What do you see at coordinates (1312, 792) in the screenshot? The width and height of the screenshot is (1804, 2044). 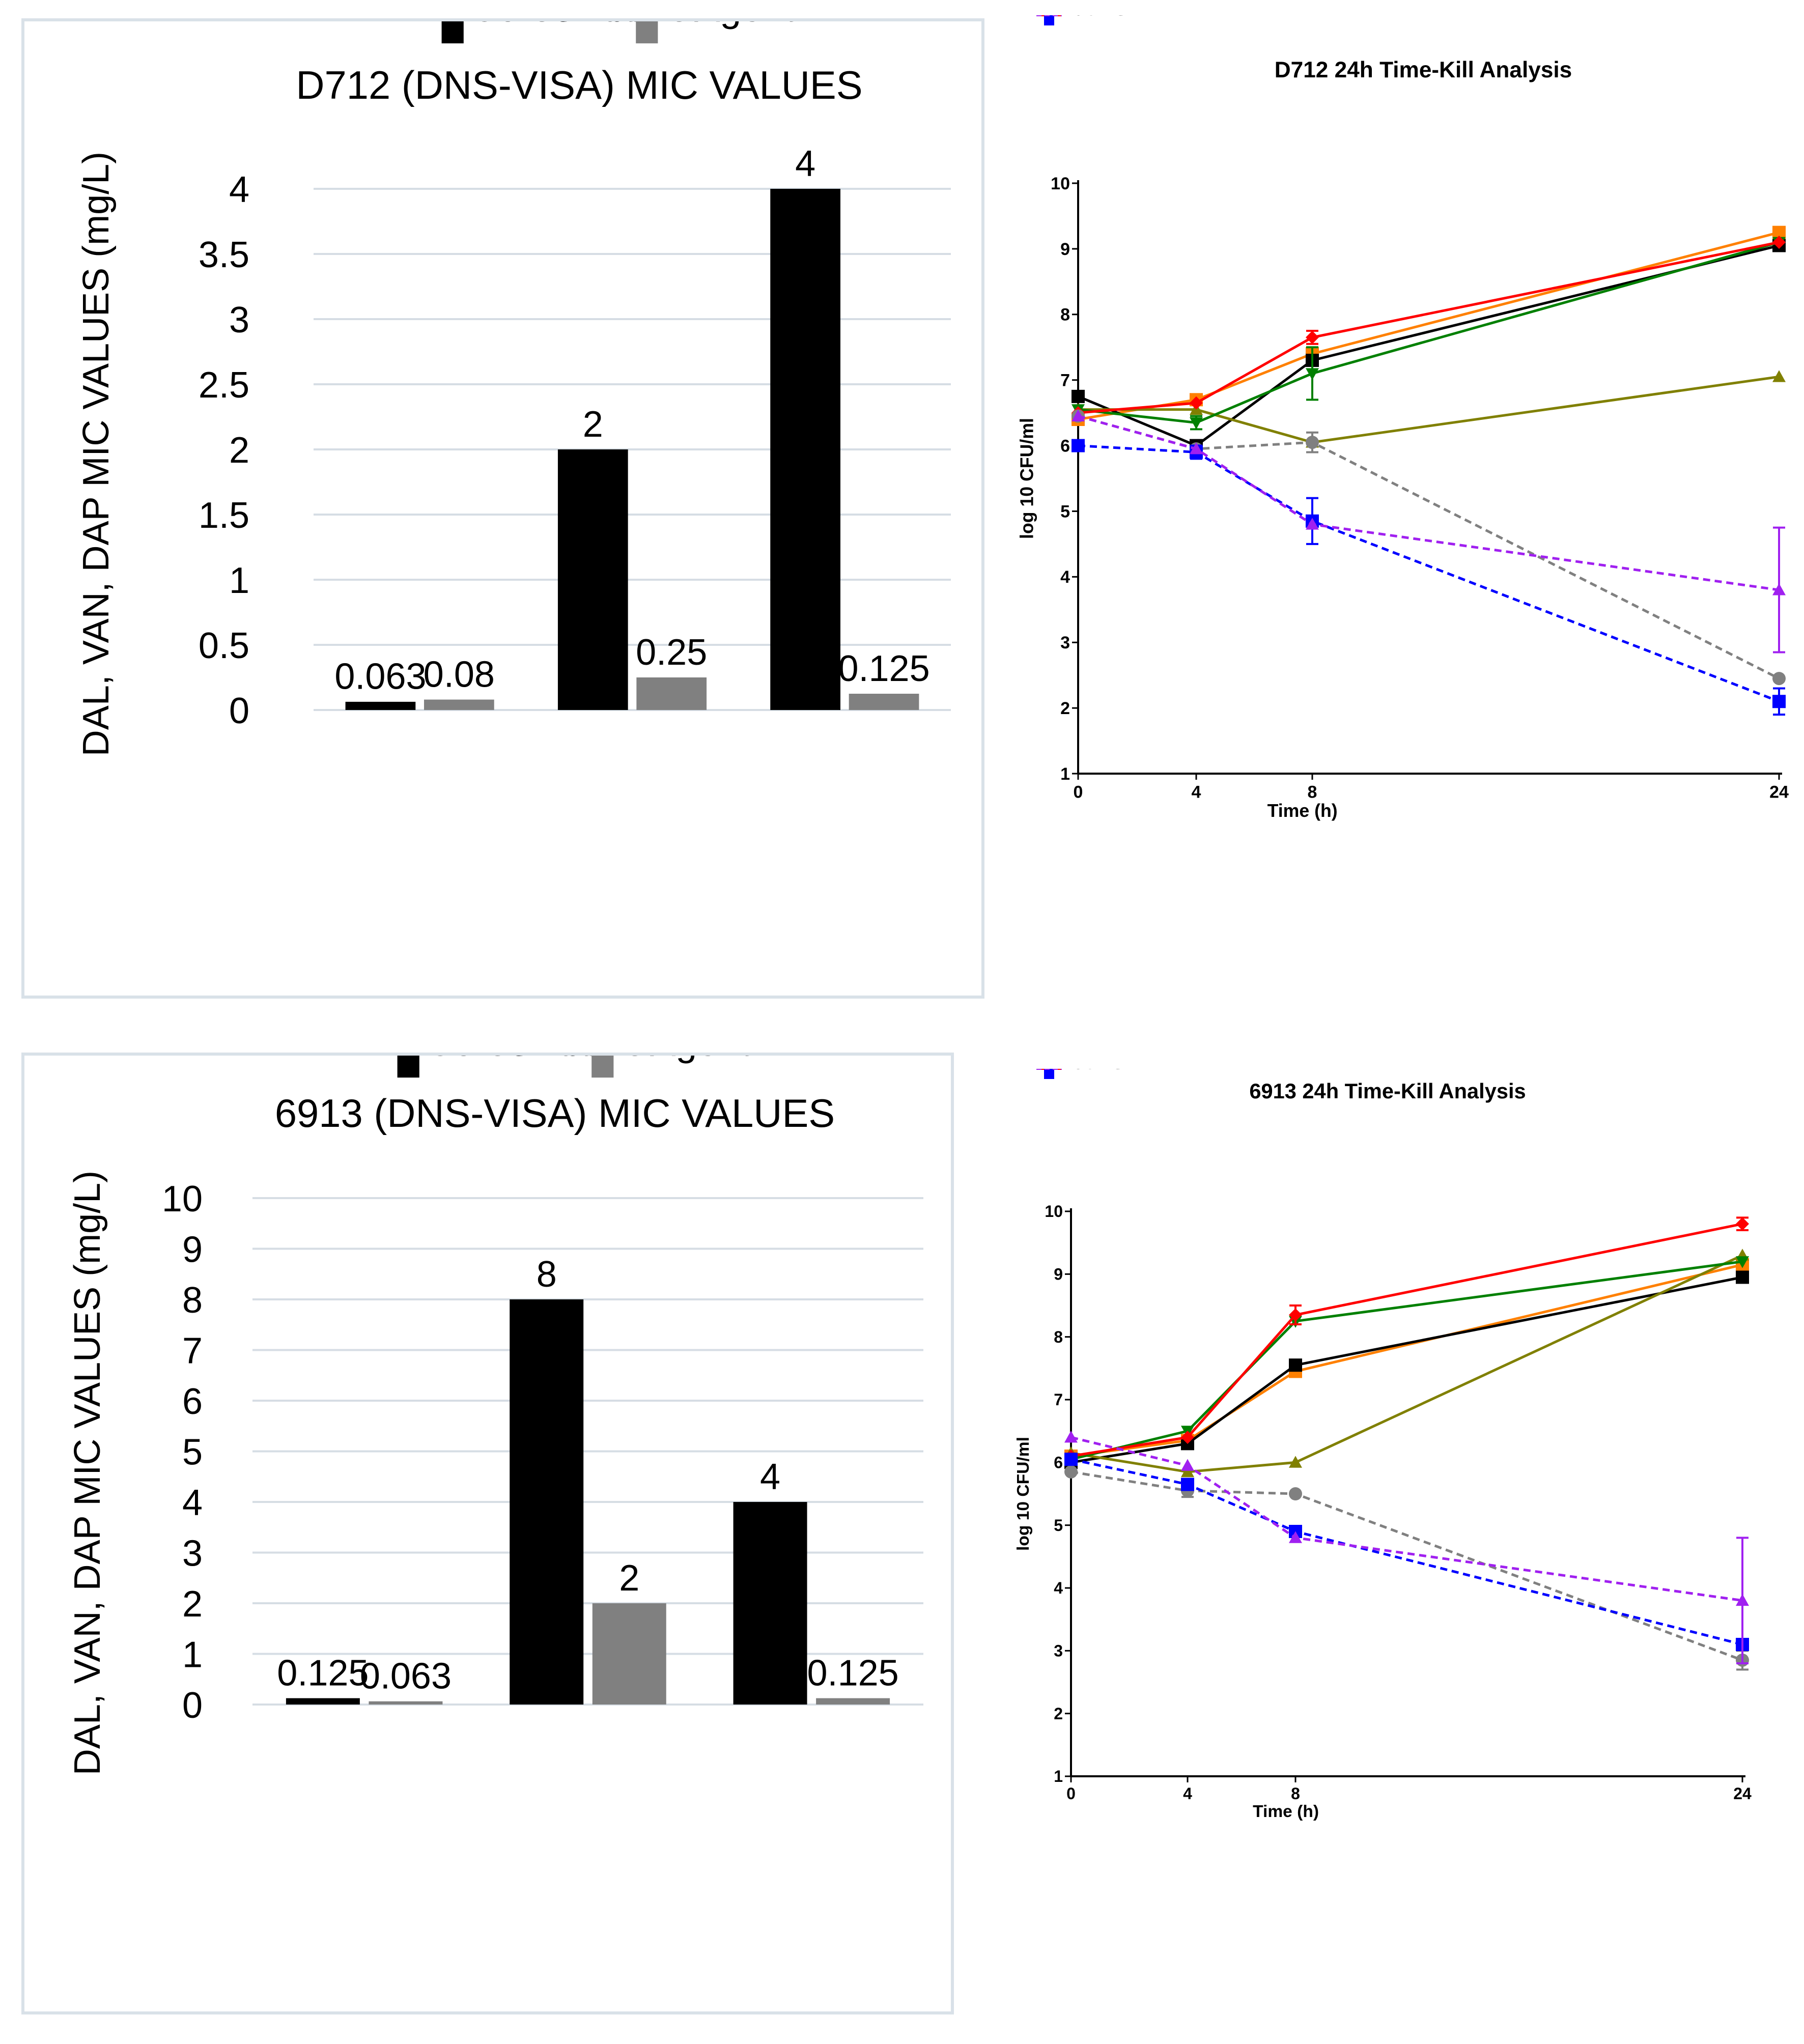 I see `x-tick-label: 8` at bounding box center [1312, 792].